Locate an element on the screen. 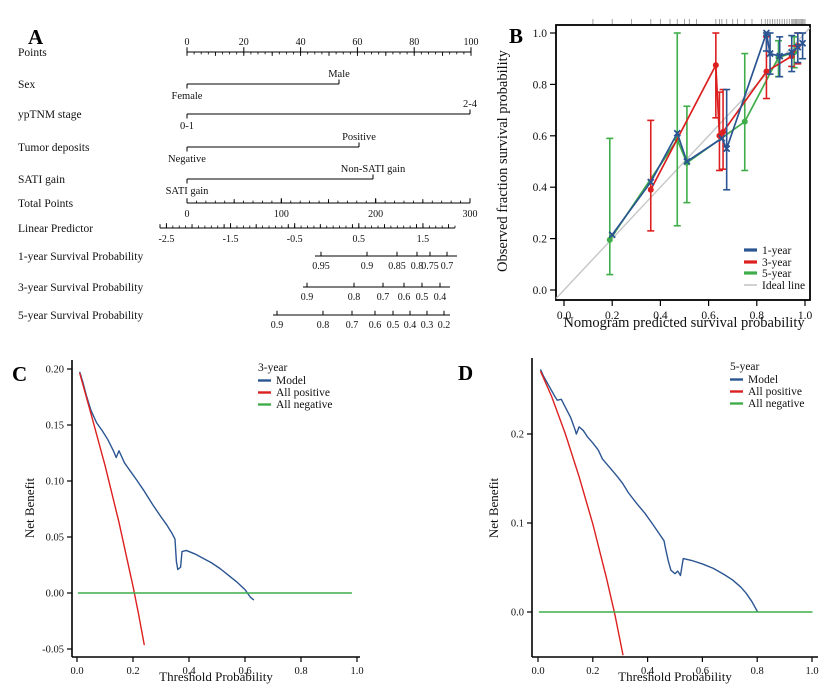 The image size is (825, 695). panel-d-x-axis-title: Threshold Probability is located at coordinates (675, 676).